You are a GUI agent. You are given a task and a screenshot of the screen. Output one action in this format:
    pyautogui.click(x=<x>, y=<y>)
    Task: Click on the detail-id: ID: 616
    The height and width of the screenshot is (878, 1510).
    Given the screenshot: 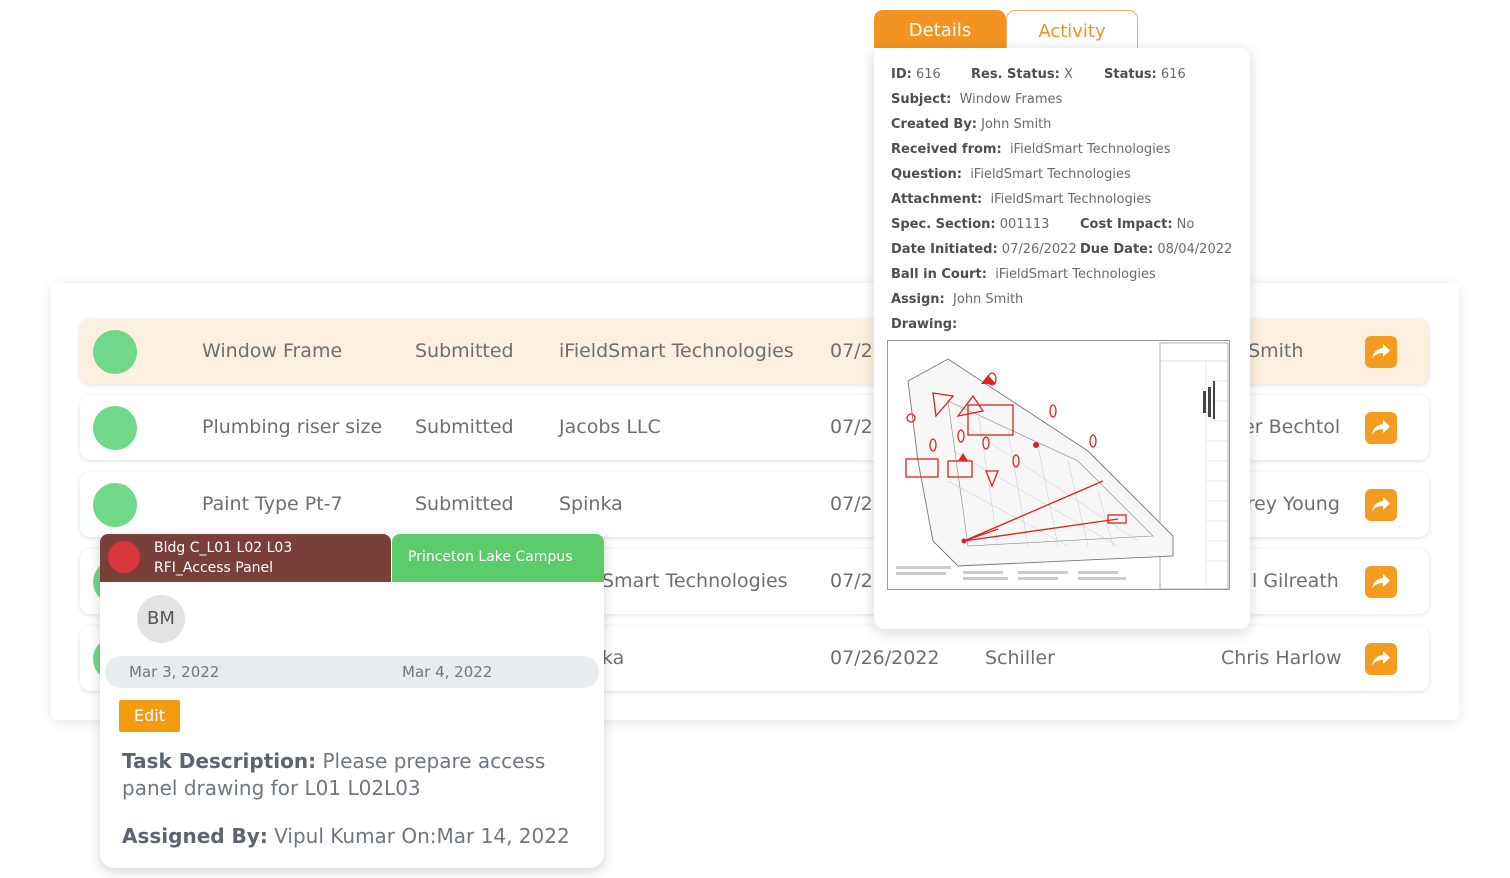 What is the action you would take?
    pyautogui.click(x=916, y=74)
    